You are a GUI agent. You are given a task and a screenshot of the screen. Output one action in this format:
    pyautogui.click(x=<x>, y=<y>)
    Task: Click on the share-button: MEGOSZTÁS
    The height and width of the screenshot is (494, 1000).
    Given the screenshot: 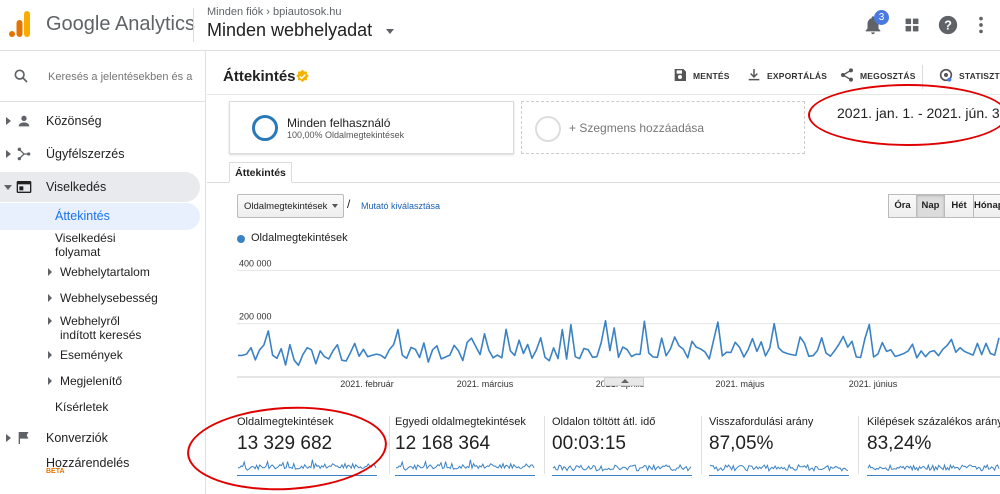 What is the action you would take?
    pyautogui.click(x=888, y=76)
    